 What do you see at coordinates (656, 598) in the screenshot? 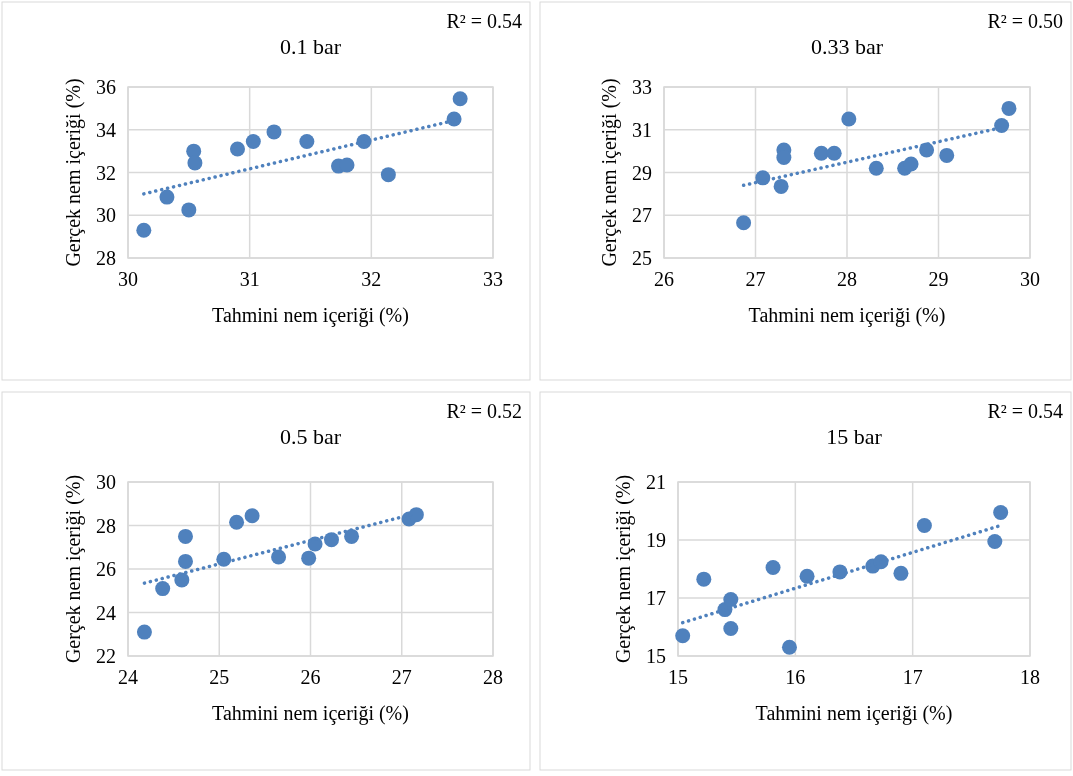
I see `y-tick-label: 17` at bounding box center [656, 598].